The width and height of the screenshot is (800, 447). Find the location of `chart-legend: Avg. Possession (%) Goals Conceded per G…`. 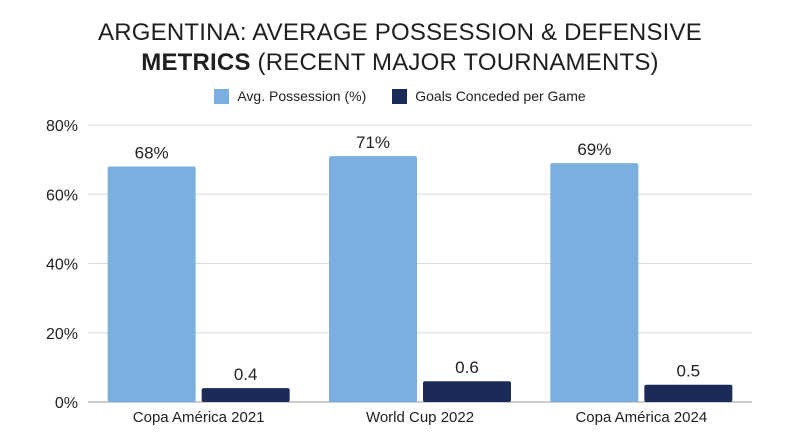

chart-legend: Avg. Possession (%) Goals Conceded per G… is located at coordinates (400, 96).